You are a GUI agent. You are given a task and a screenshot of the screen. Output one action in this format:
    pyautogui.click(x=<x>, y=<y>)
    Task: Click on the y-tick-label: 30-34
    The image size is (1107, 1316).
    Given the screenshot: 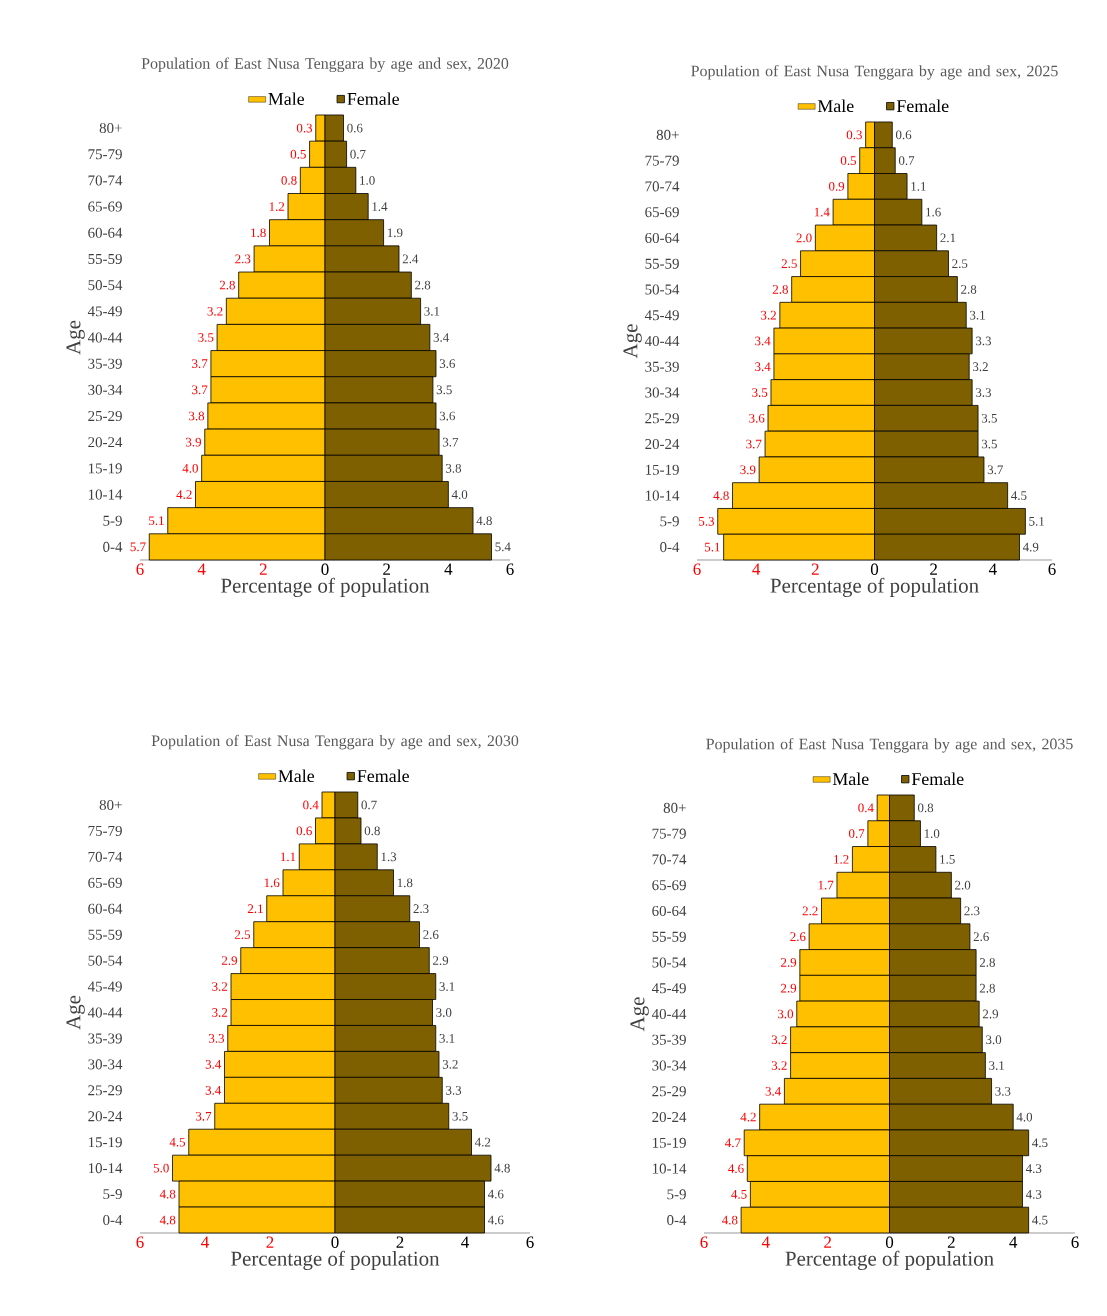 What is the action you would take?
    pyautogui.click(x=669, y=1065)
    